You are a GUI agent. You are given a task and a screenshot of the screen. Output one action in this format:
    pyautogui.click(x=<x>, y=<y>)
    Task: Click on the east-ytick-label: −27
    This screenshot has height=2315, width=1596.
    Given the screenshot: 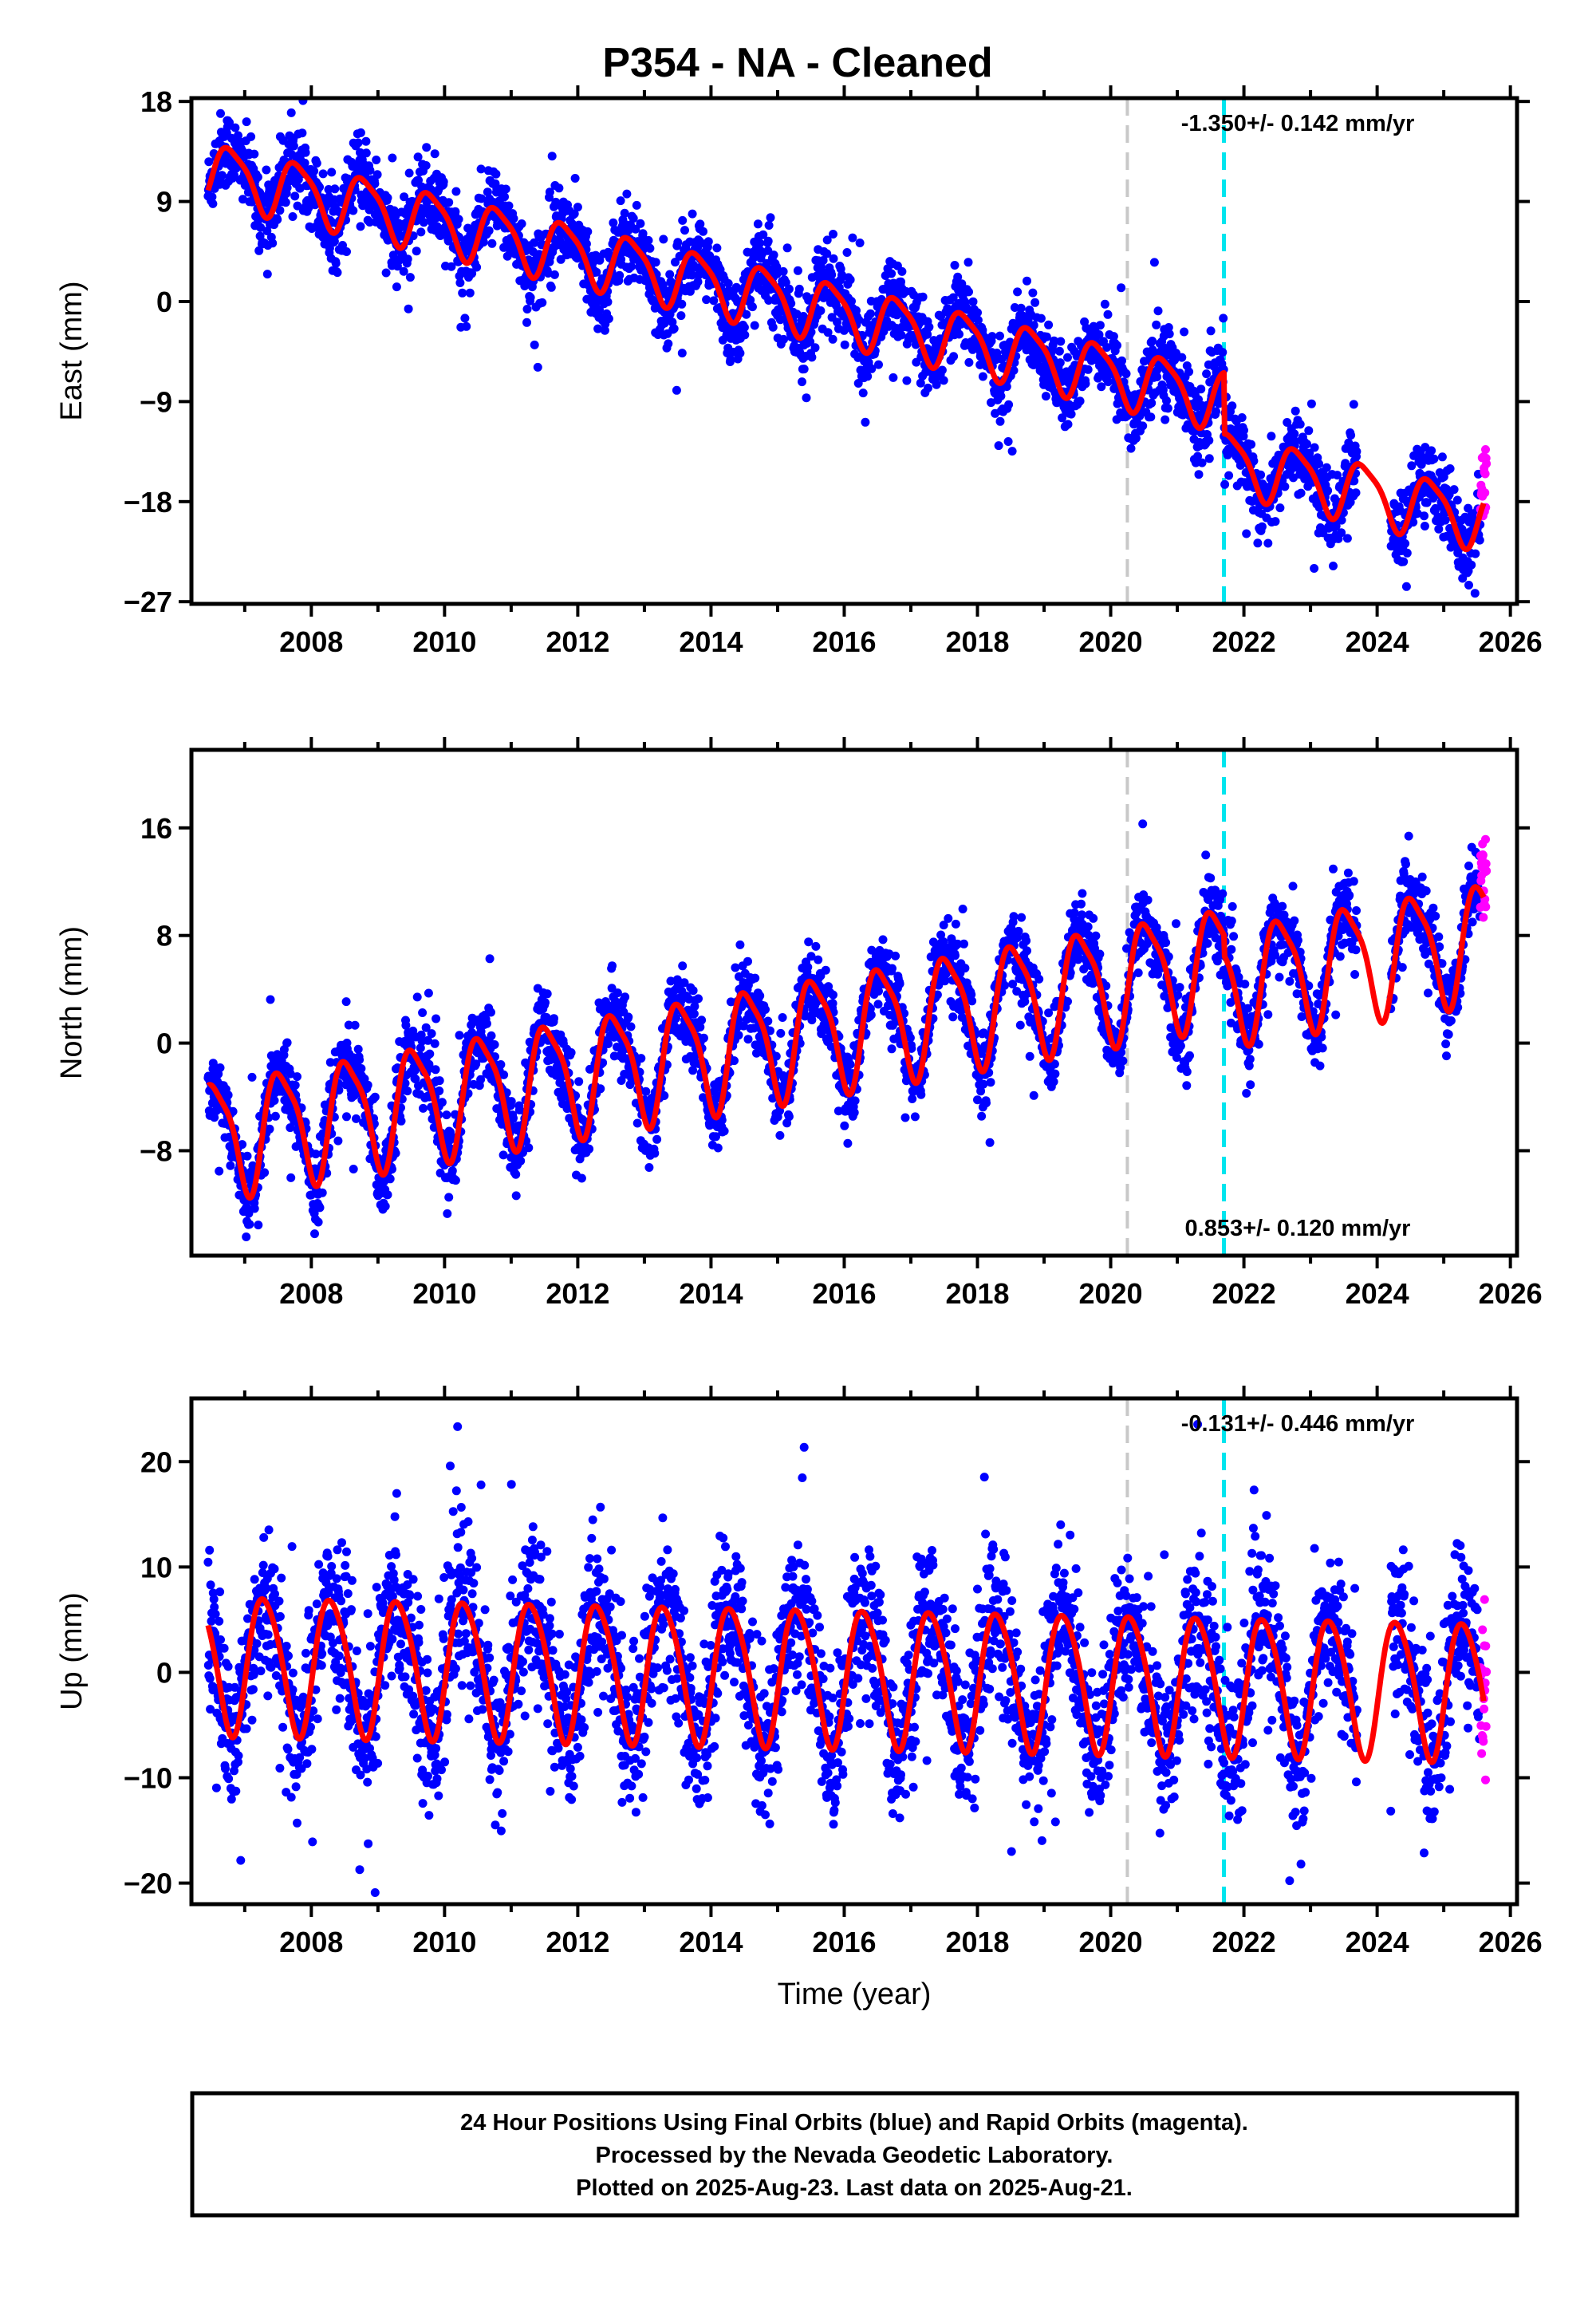 What is the action you would take?
    pyautogui.click(x=148, y=602)
    